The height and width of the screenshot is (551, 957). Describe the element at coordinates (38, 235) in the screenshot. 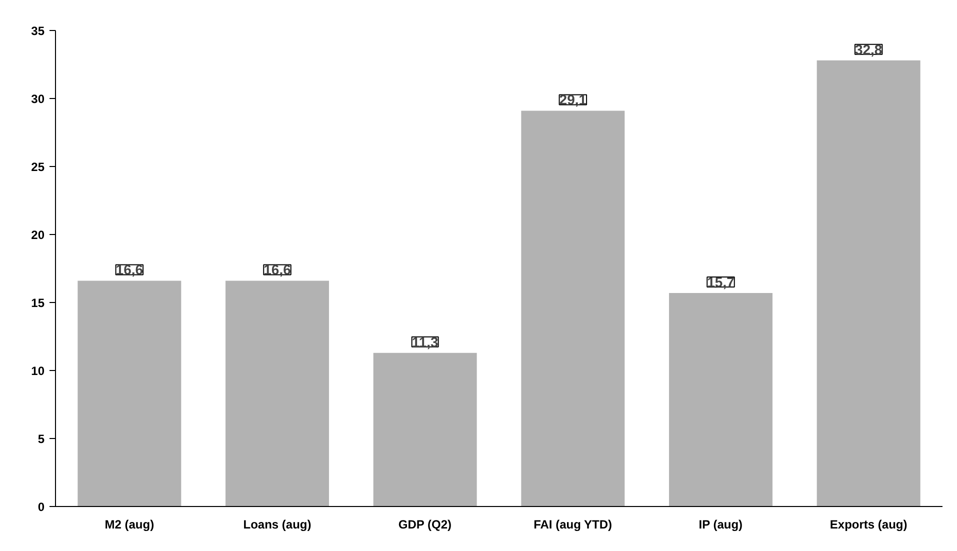

I see `y-tick-label: 20` at that location.